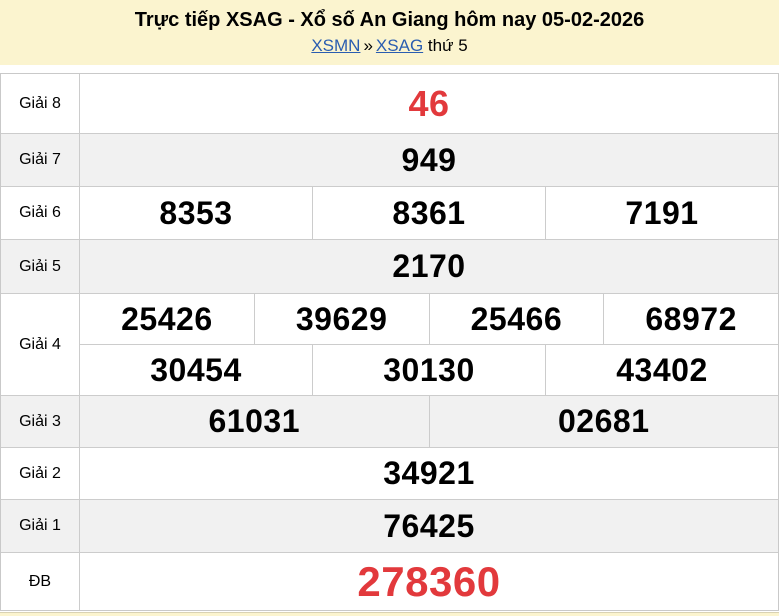 The image size is (779, 616). What do you see at coordinates (341, 319) in the screenshot?
I see `prize-number: 39629` at bounding box center [341, 319].